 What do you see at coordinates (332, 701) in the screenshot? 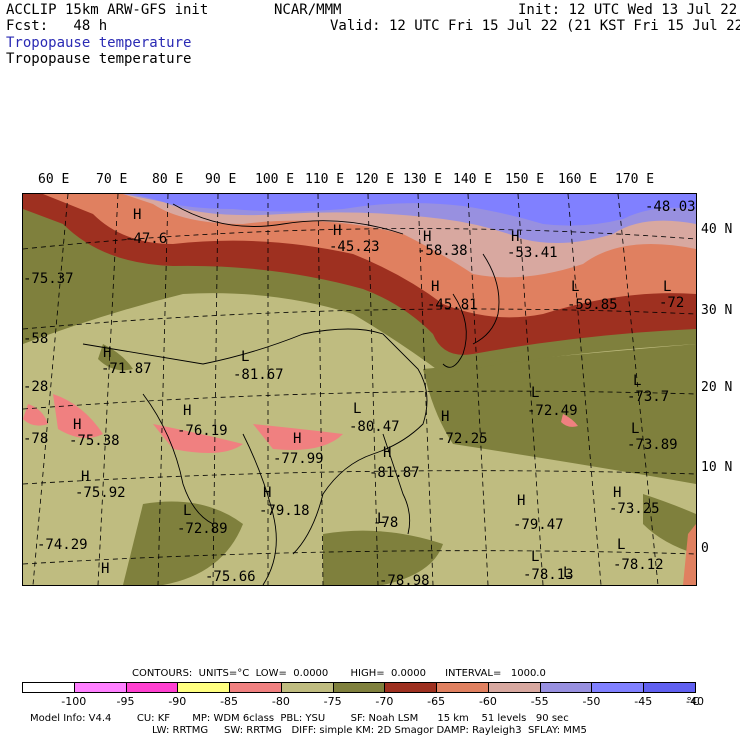
I see `colorbar-label: -75` at bounding box center [332, 701].